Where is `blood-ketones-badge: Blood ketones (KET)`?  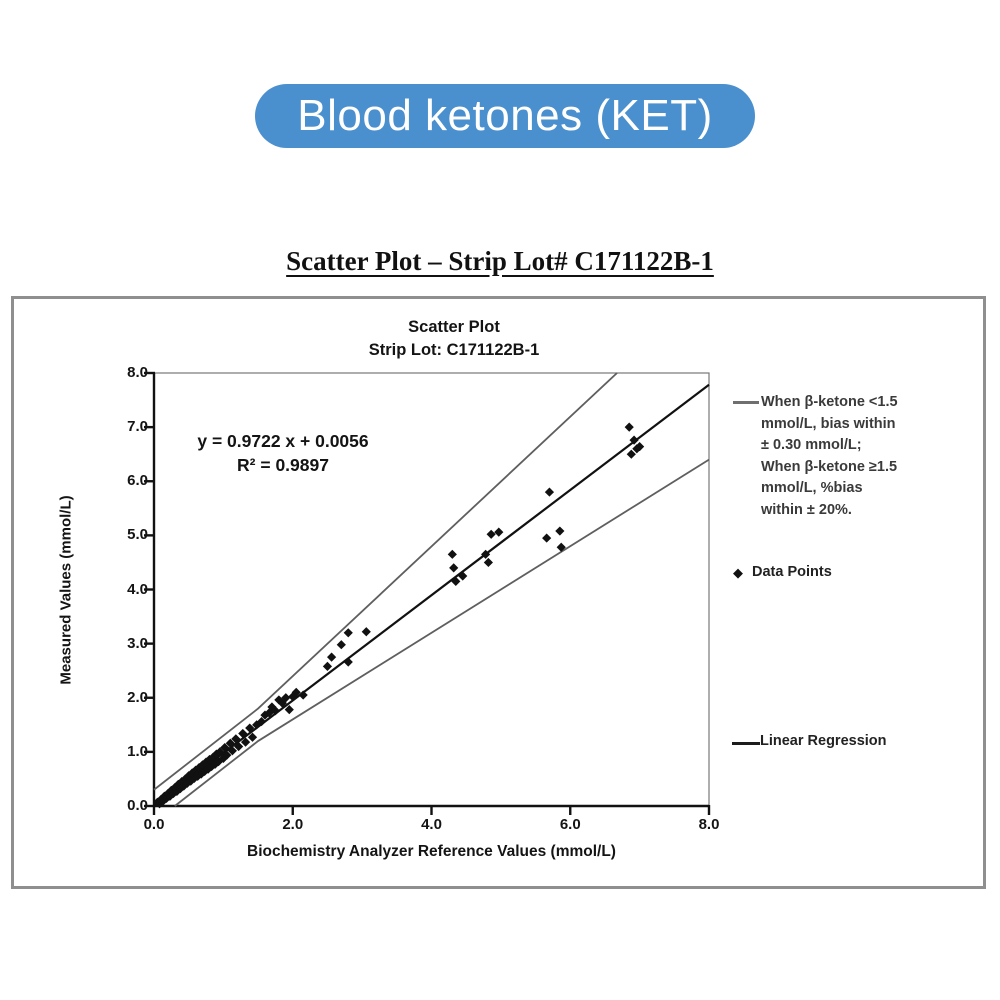
blood-ketones-badge: Blood ketones (KET) is located at coordinates (505, 116).